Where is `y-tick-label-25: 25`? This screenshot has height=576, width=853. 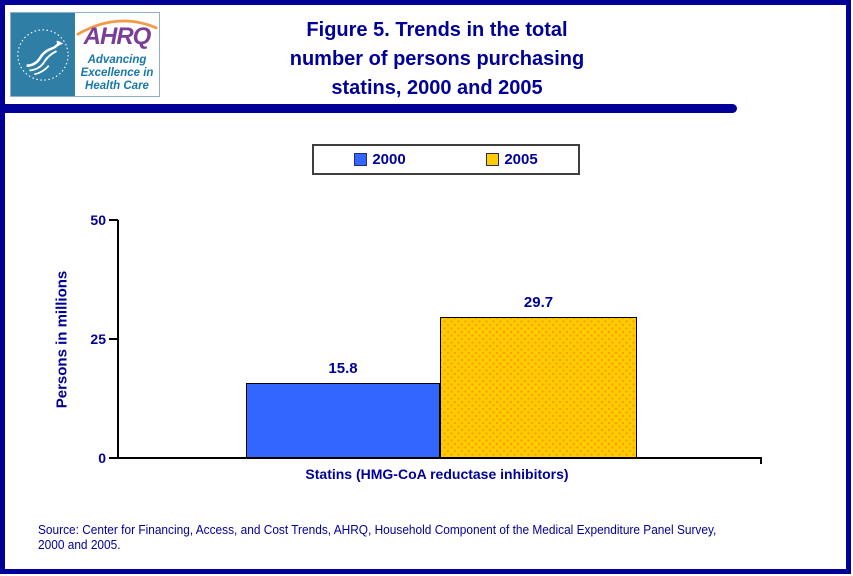 y-tick-label-25: 25 is located at coordinates (98, 339).